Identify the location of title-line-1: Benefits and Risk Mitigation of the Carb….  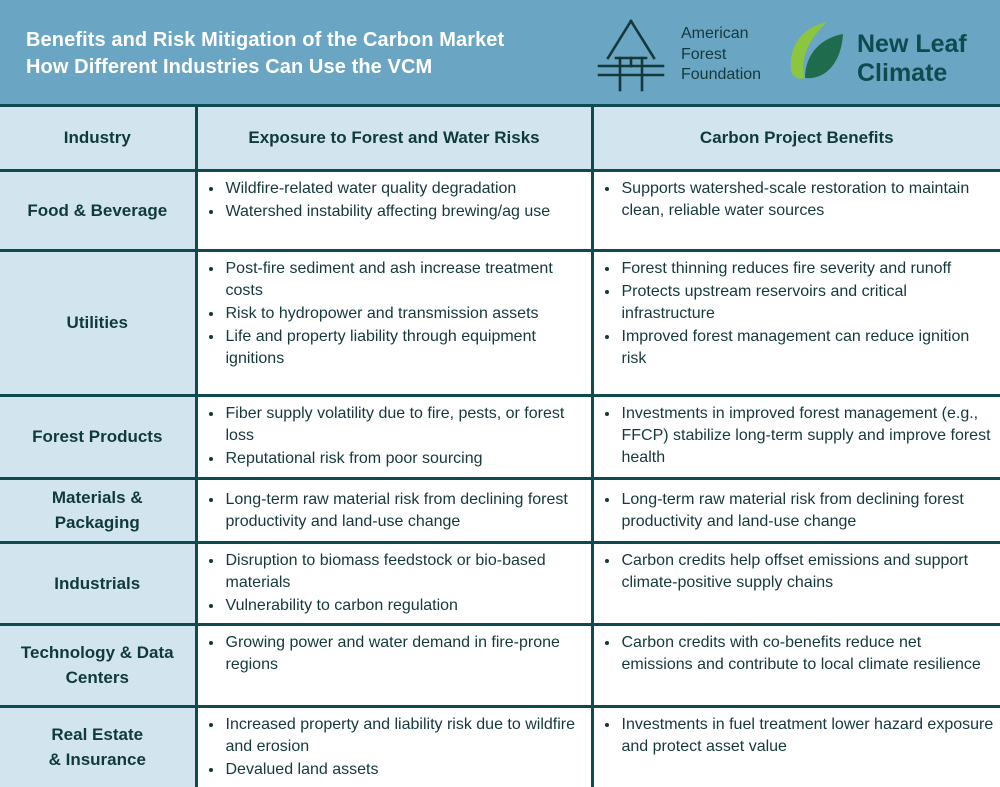
(265, 40).